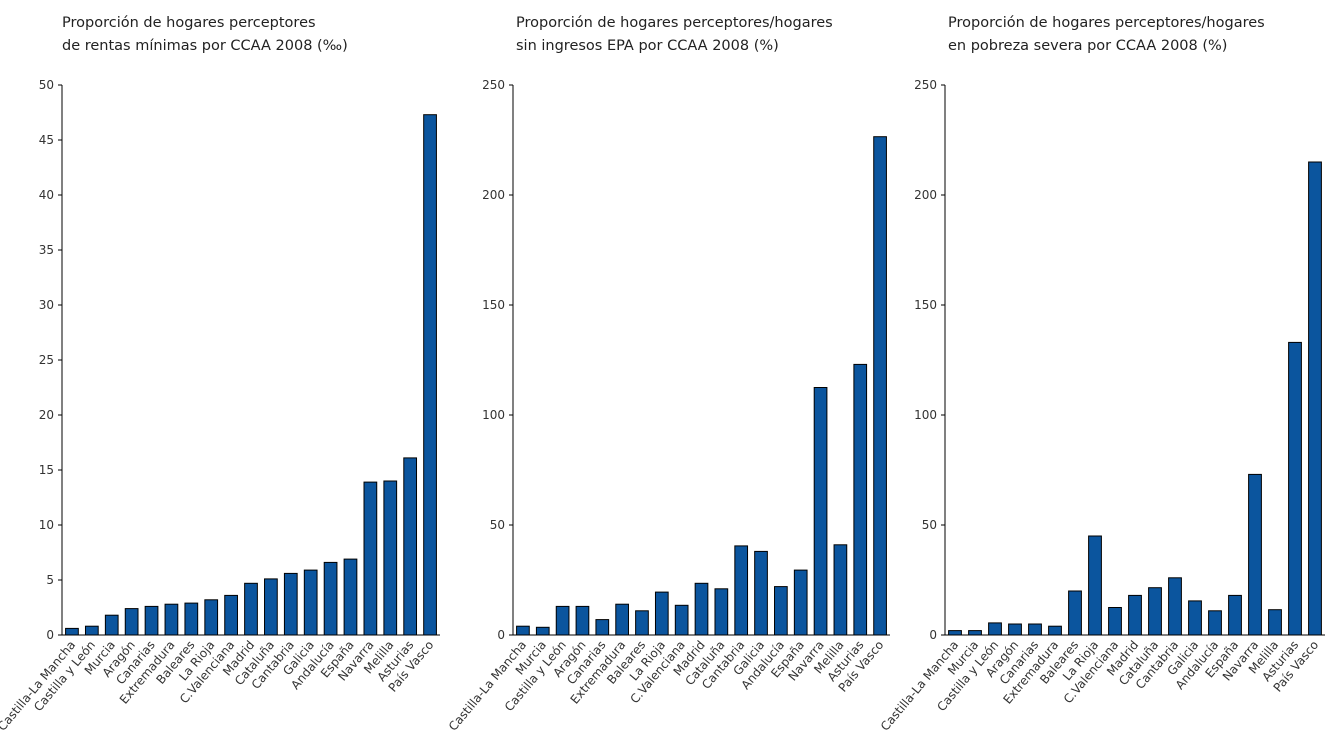  I want to click on y-tick-label: 20, so click(46, 415).